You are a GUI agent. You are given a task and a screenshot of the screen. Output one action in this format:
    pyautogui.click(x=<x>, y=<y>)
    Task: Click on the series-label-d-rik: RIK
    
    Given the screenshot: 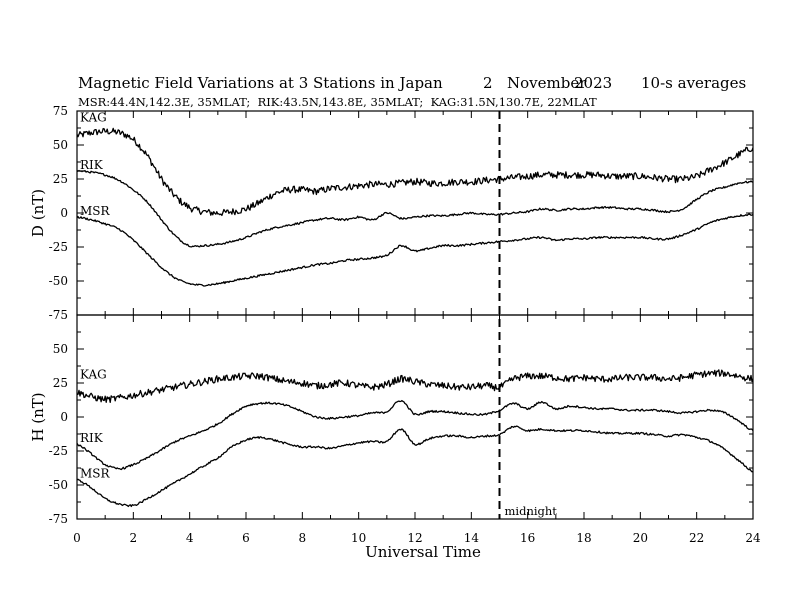 What is the action you would take?
    pyautogui.click(x=92, y=165)
    